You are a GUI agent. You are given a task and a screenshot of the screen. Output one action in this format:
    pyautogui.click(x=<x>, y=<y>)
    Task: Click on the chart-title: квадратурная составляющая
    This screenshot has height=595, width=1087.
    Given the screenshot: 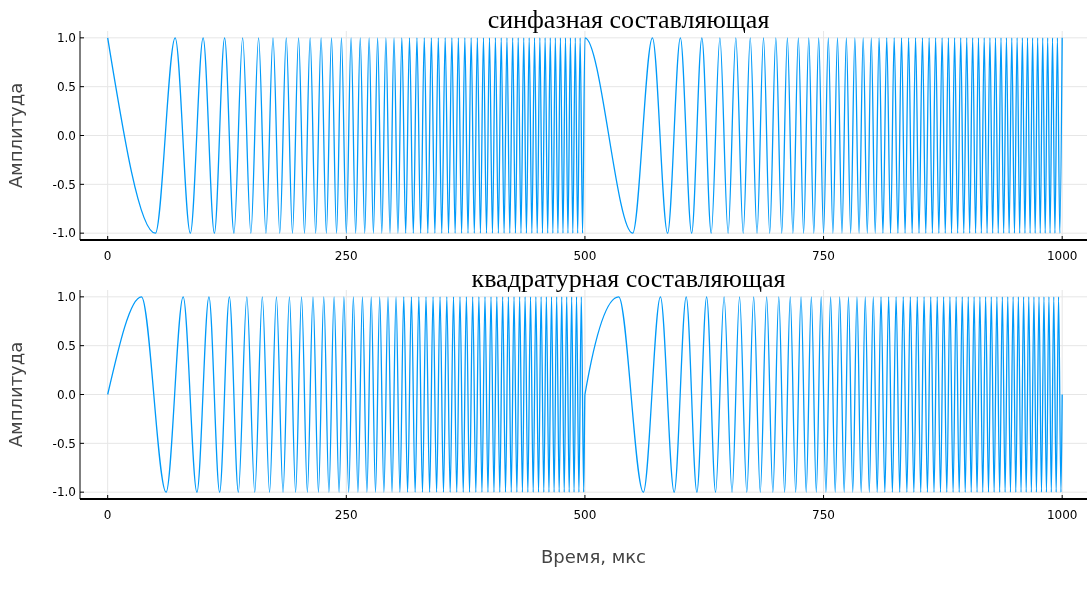 What is the action you would take?
    pyautogui.click(x=628, y=278)
    